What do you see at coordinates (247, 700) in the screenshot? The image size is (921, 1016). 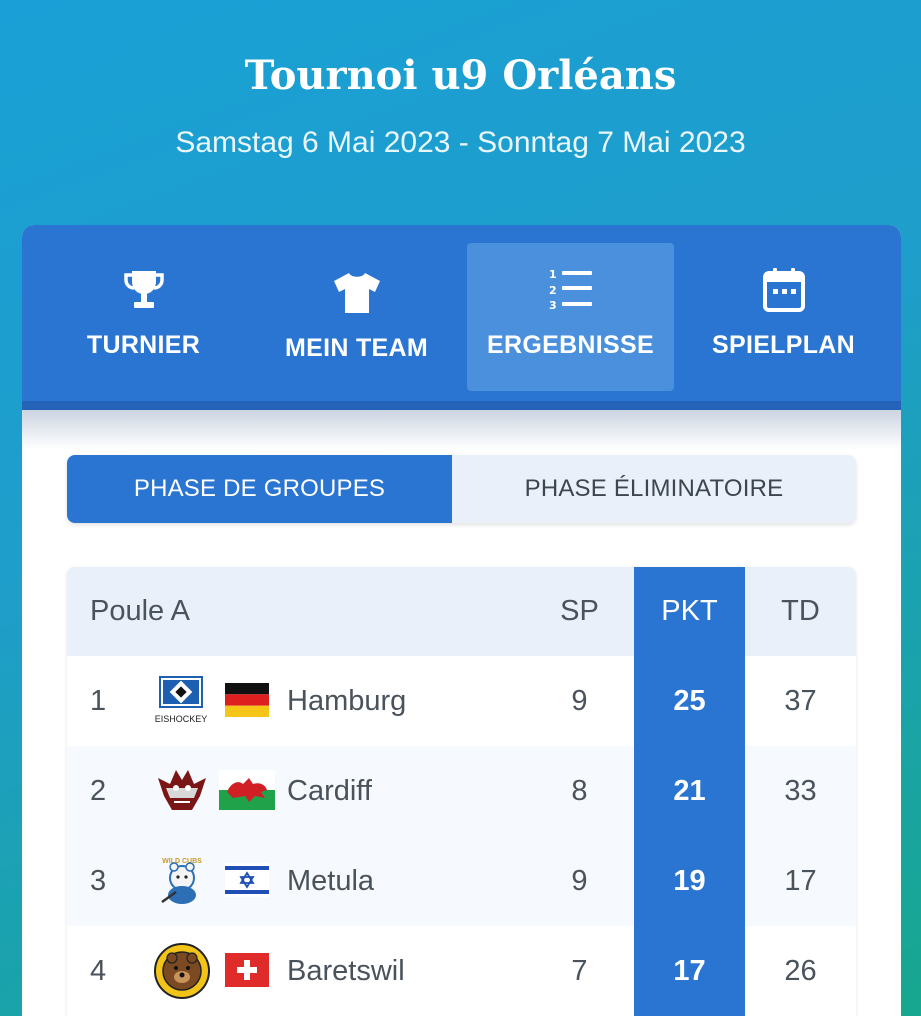 I see `germany-flag` at bounding box center [247, 700].